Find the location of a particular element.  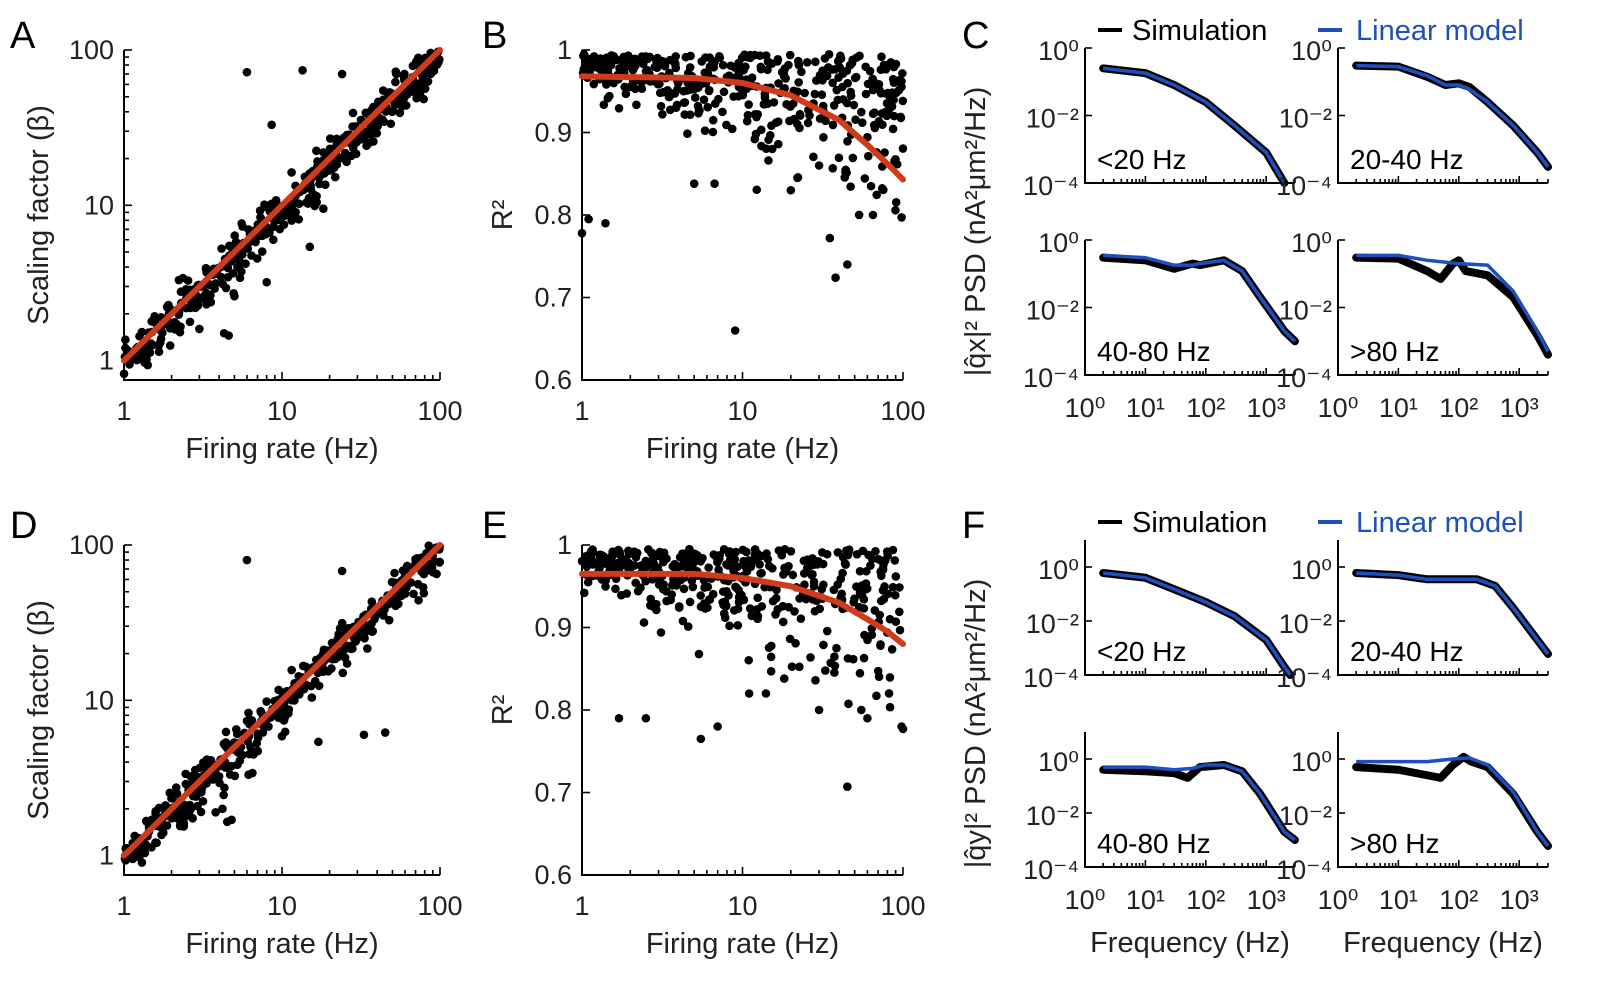

x-tick-label: 1 is located at coordinates (581, 411).